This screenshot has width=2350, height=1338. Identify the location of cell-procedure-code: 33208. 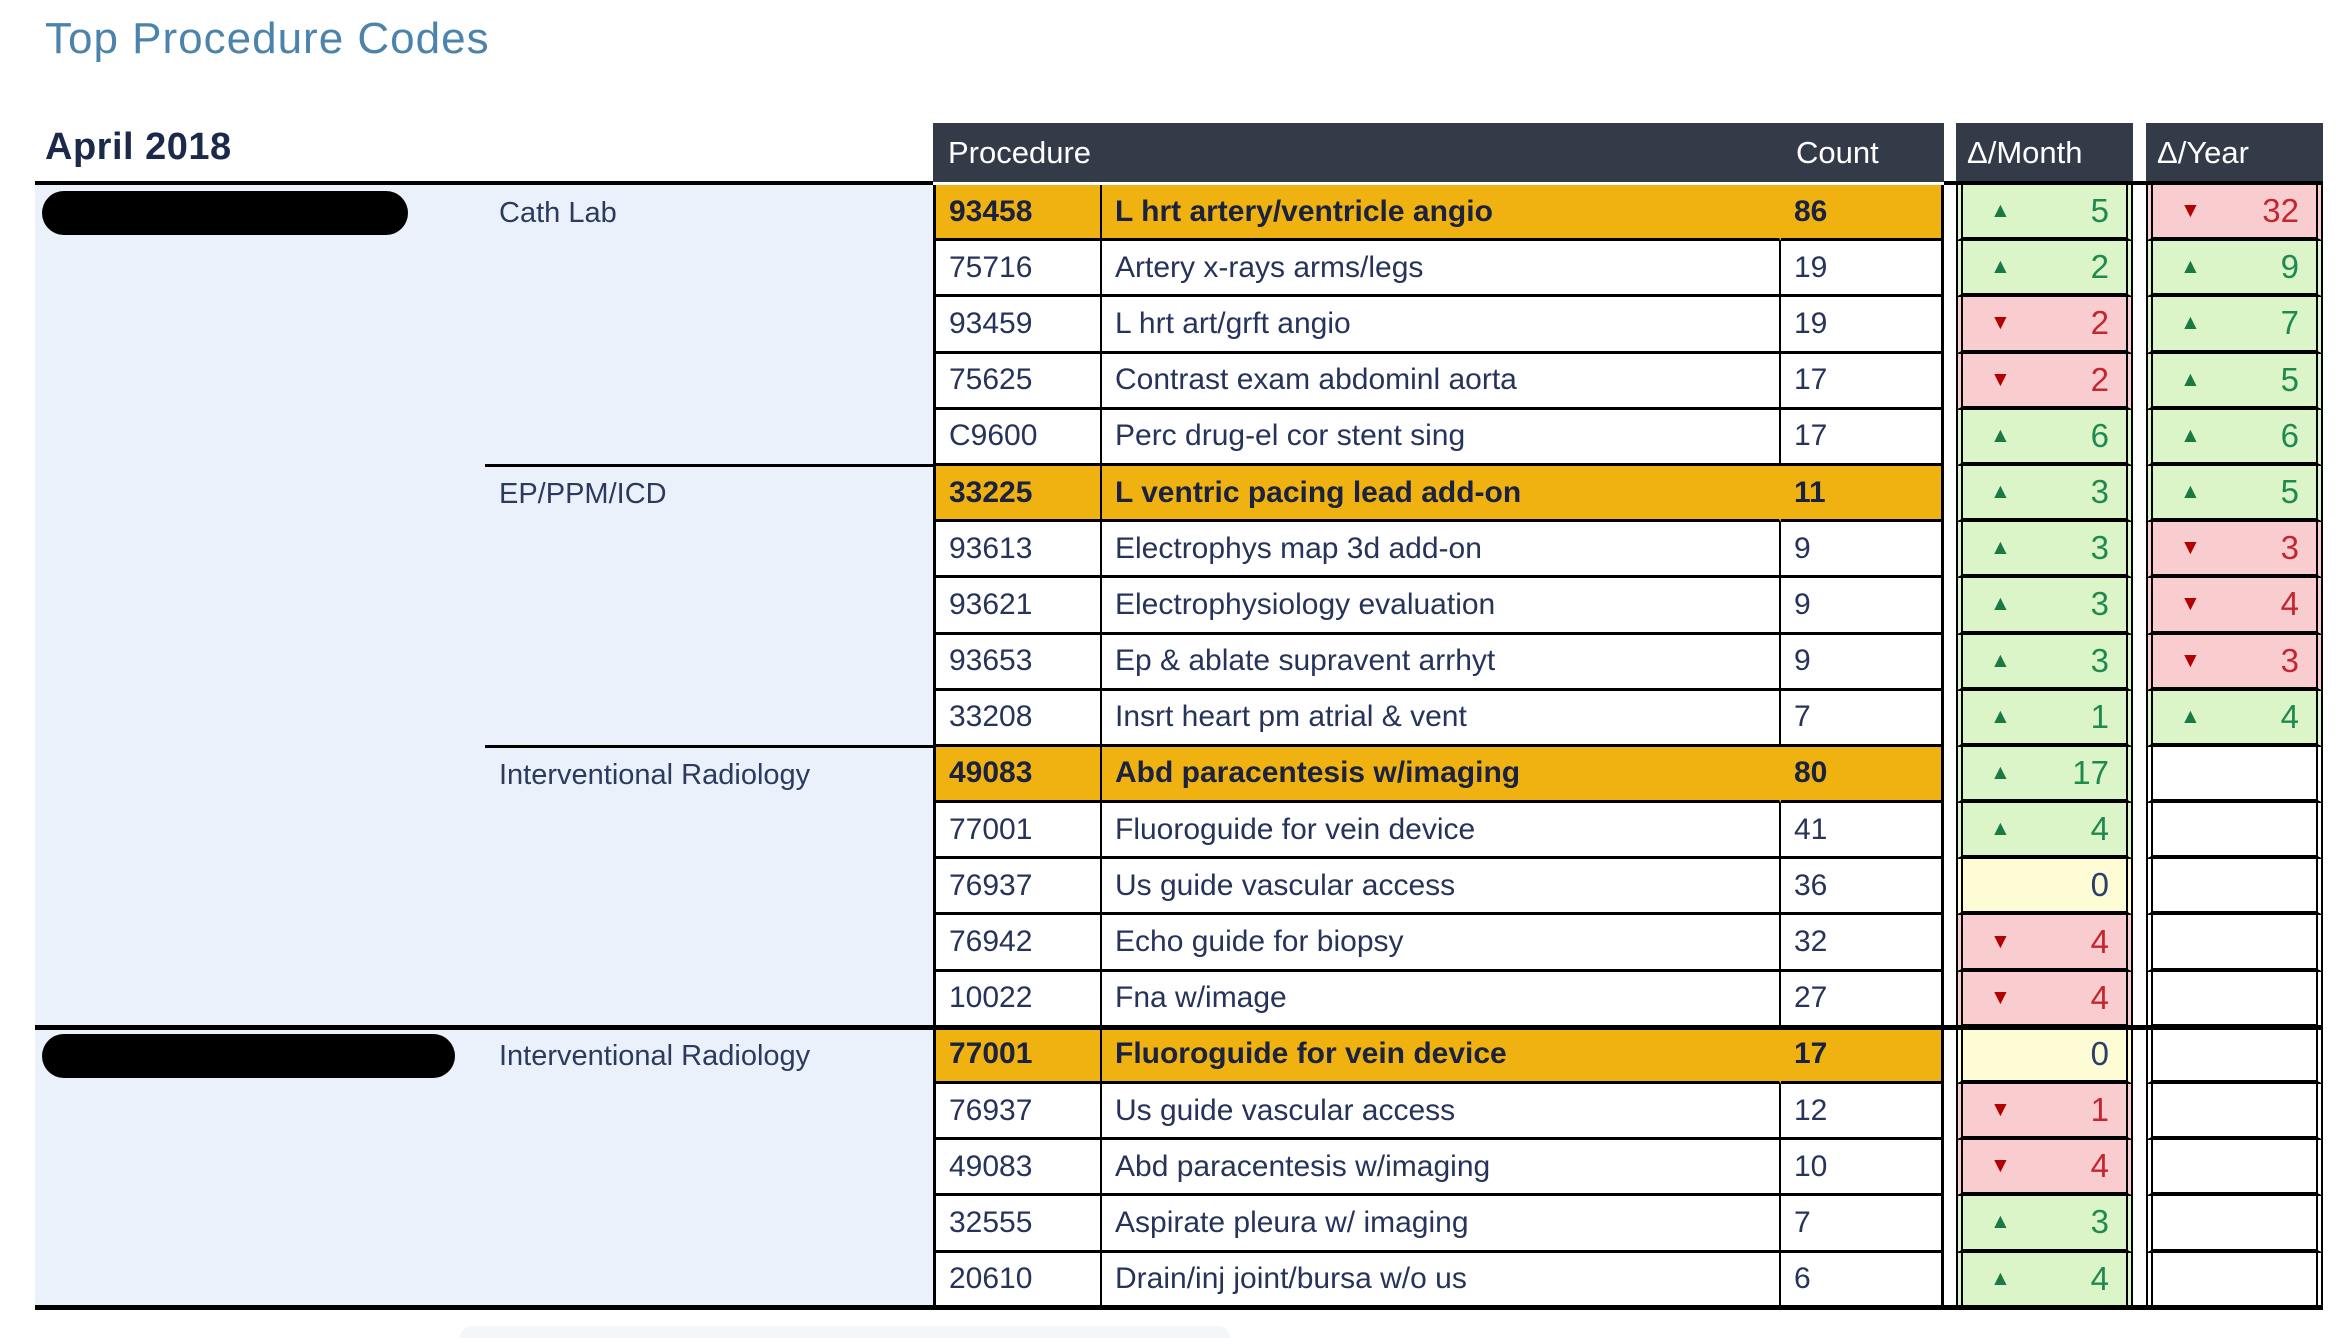
(1017, 718).